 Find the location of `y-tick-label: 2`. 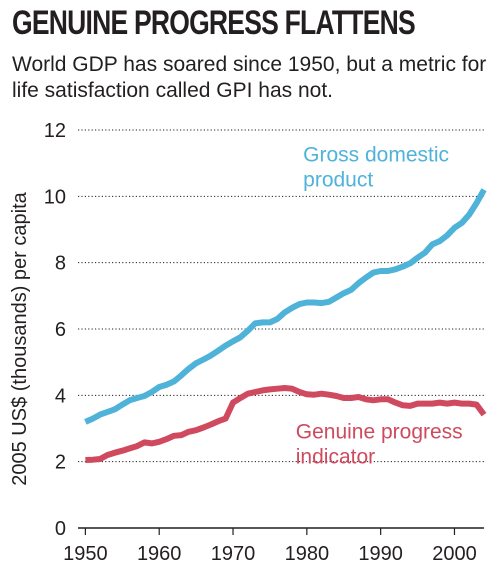

y-tick-label: 2 is located at coordinates (60, 463).